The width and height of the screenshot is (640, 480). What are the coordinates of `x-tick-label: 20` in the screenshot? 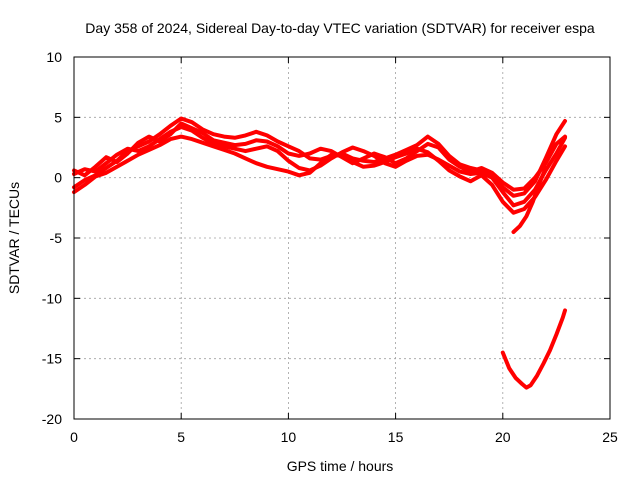 It's located at (503, 437).